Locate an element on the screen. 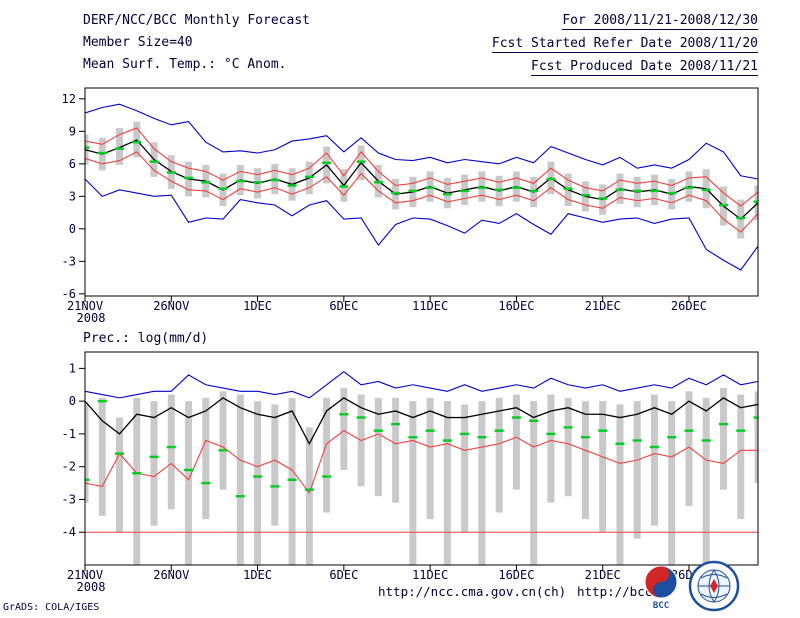 The height and width of the screenshot is (618, 800). grads-credit: GrADS: COLA/IGES is located at coordinates (51, 607).